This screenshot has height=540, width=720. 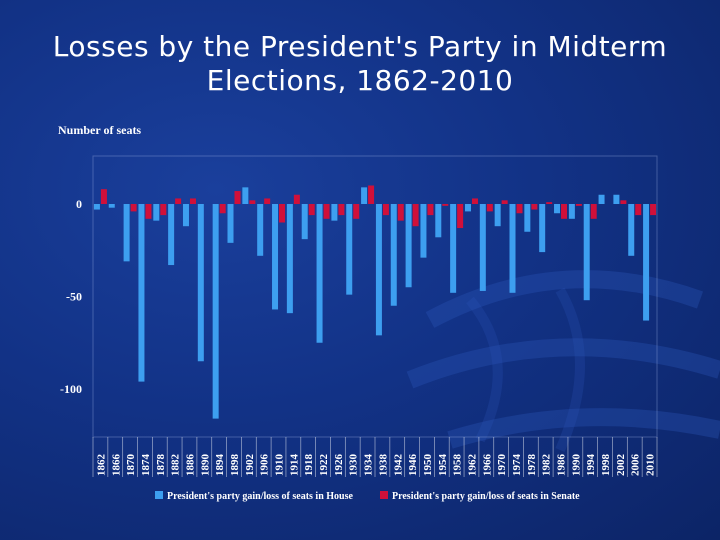 I want to click on x-tick-label: 1998, so click(x=606, y=465).